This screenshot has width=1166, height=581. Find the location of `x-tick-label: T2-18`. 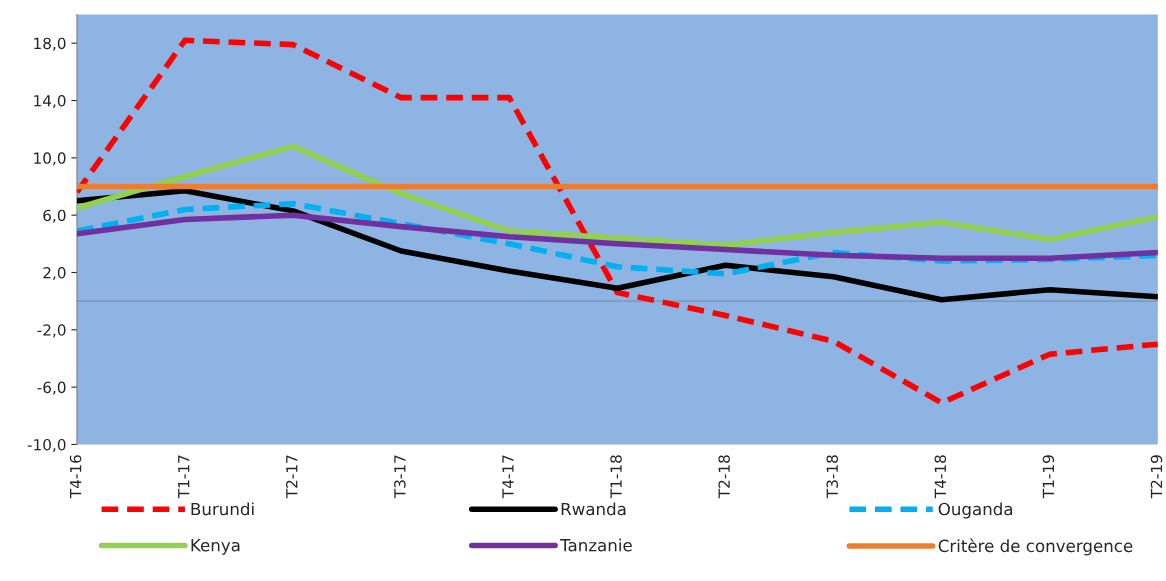

x-tick-label: T2-18 is located at coordinates (724, 477).